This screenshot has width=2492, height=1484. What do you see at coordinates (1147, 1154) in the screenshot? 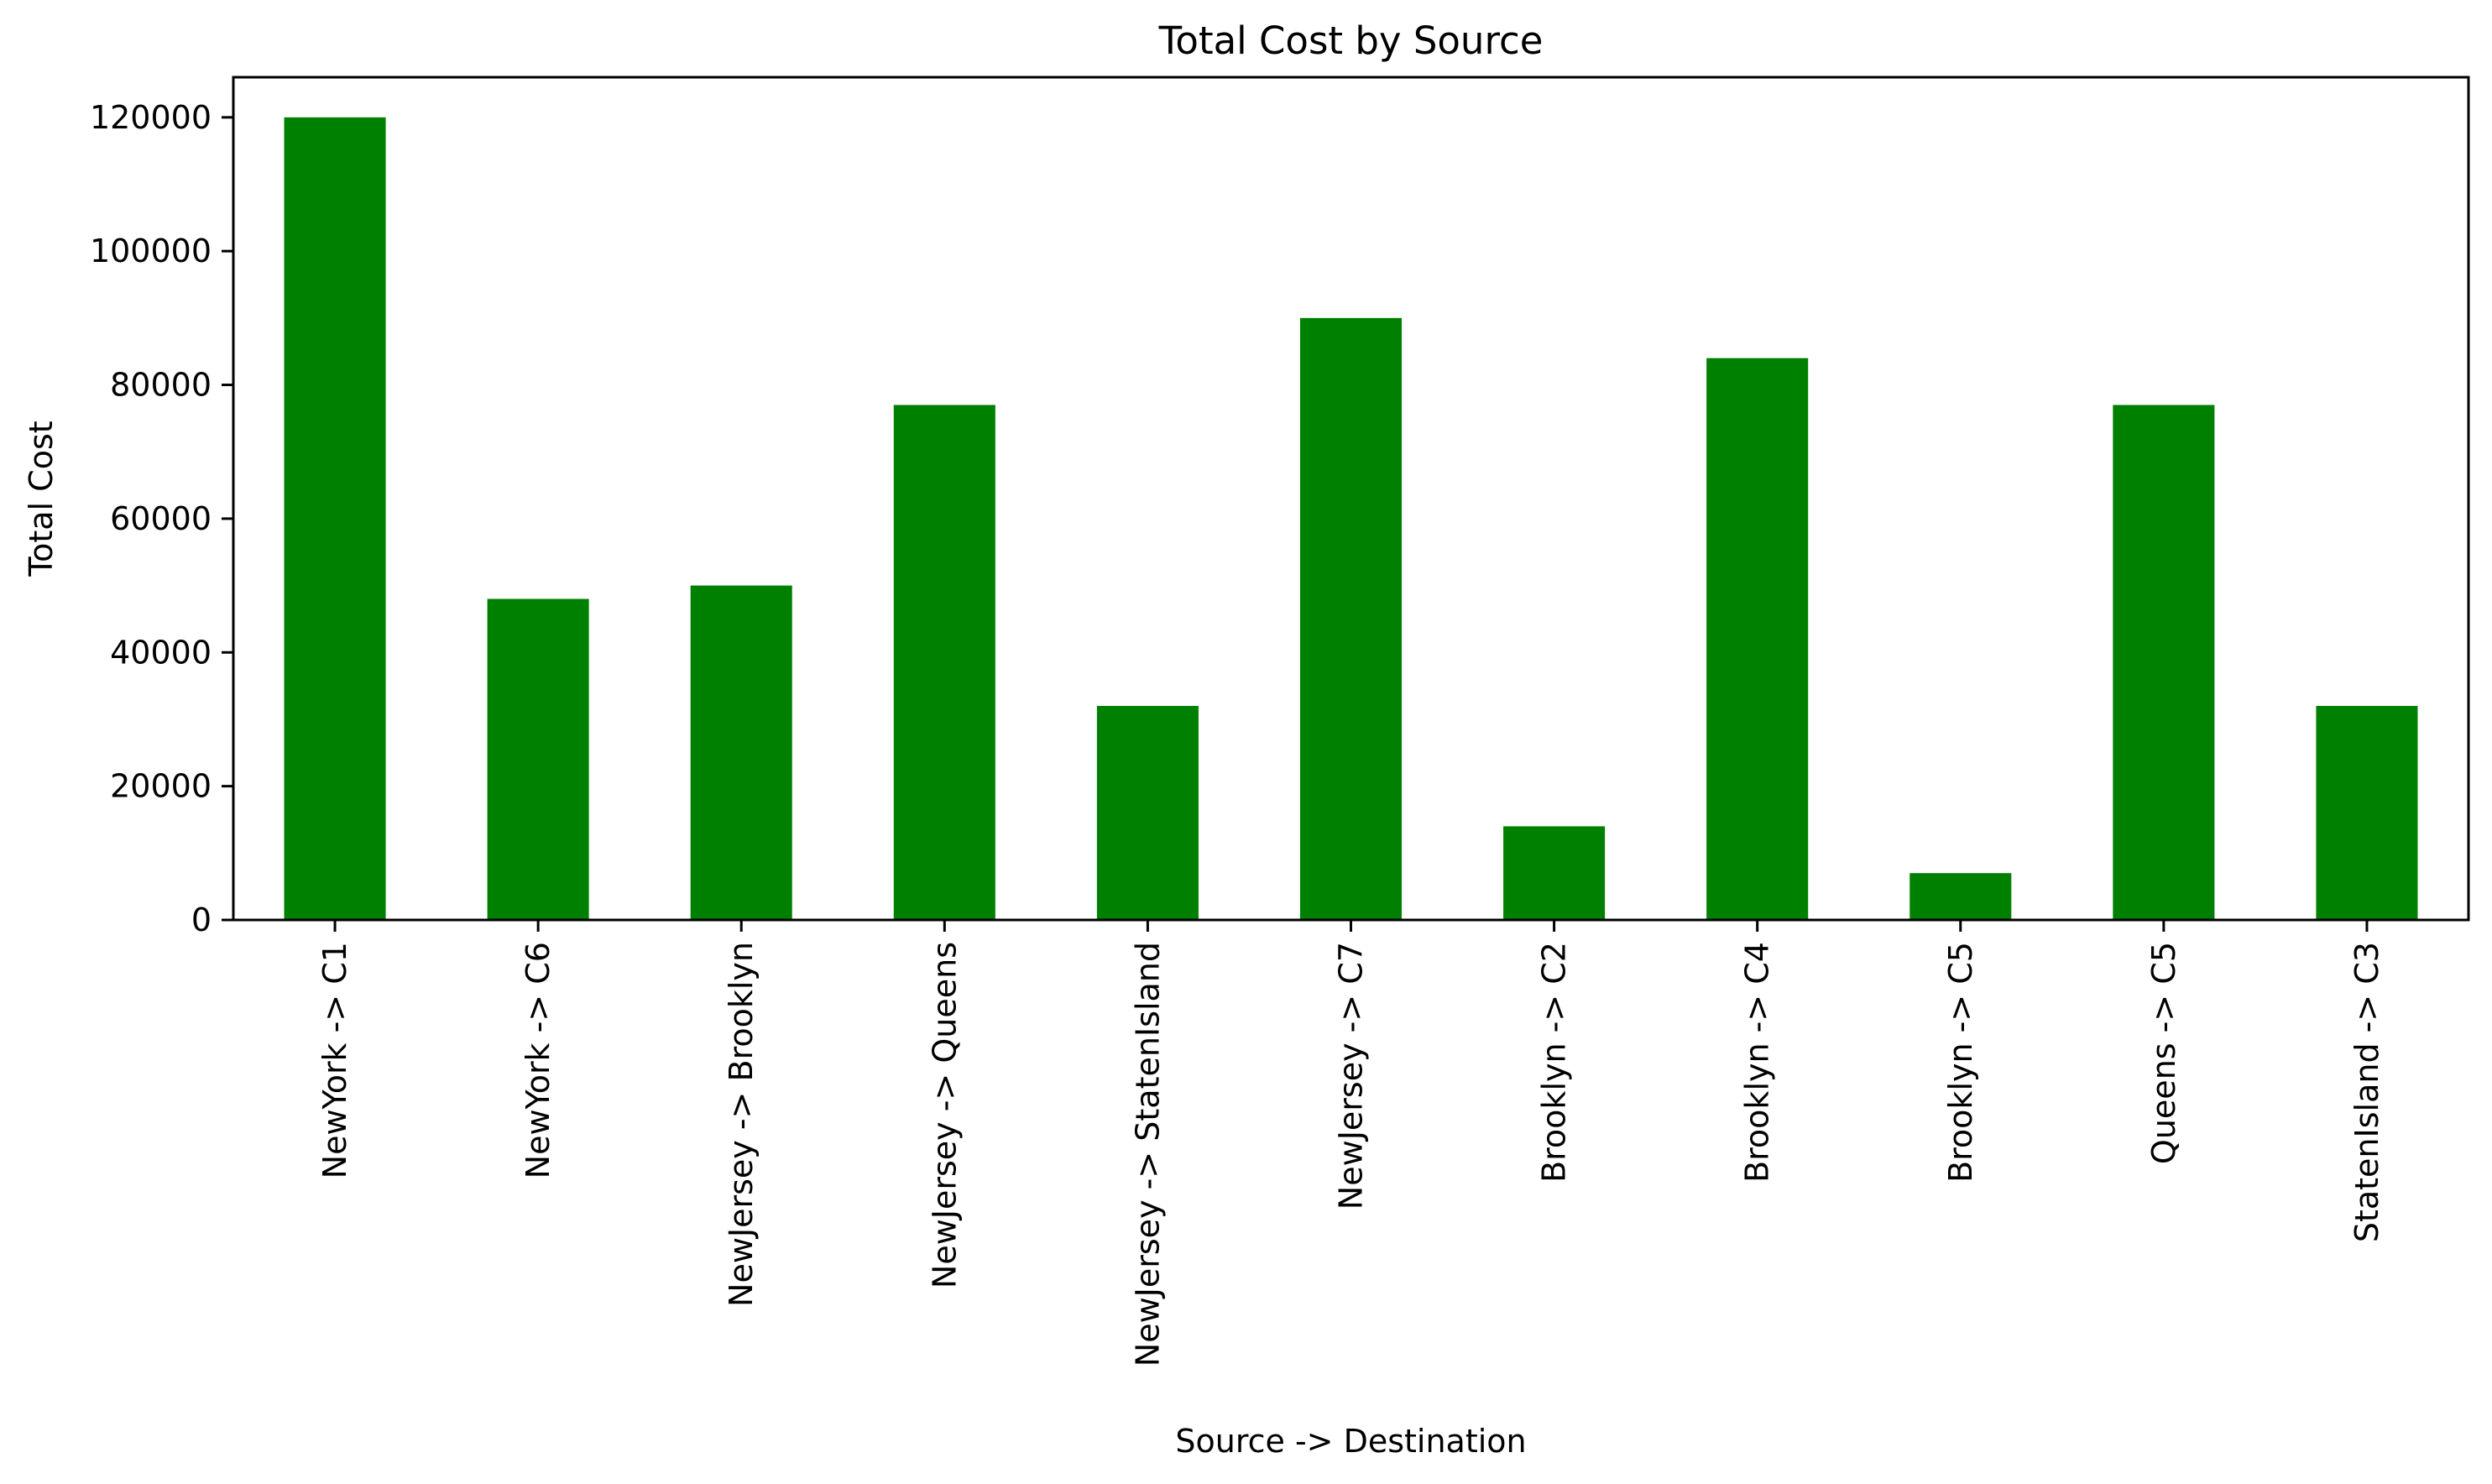
I see `x-tick-label: NewJersey -> StatenIsland` at bounding box center [1147, 1154].